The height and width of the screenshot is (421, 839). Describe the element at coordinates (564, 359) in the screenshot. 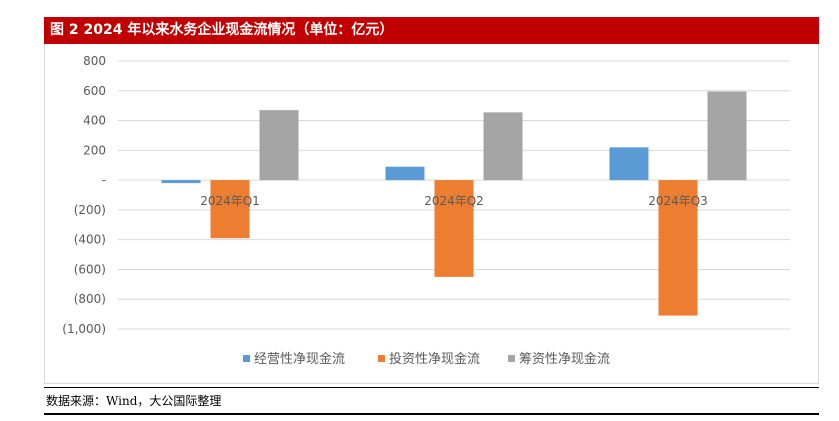

I see `legend-label: 筹资性净现金流` at that location.